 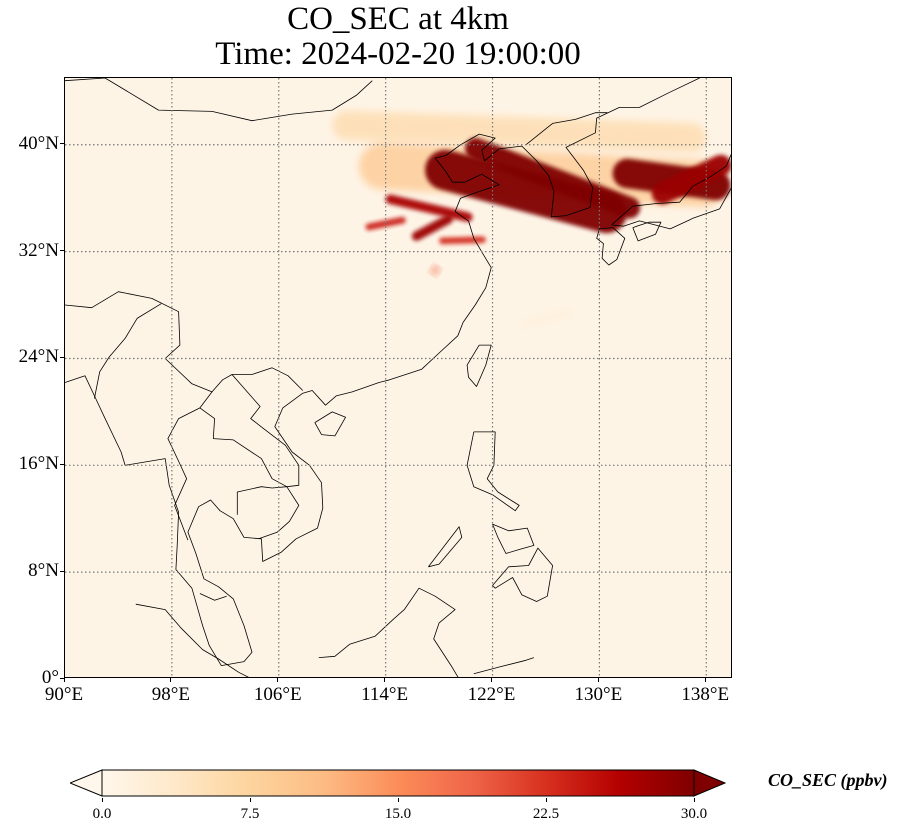 I want to click on longitude-tick-label: 122°E, so click(x=491, y=694).